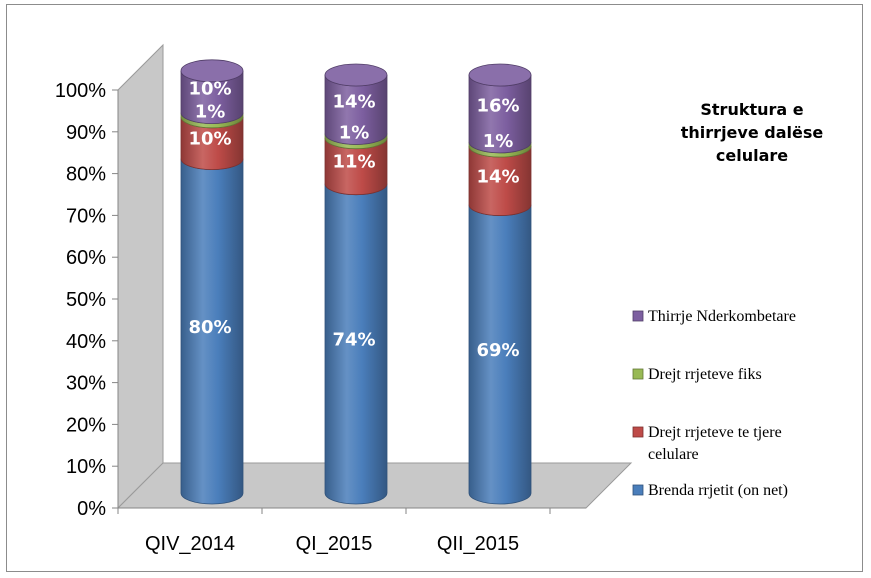 The width and height of the screenshot is (871, 578). Describe the element at coordinates (478, 544) in the screenshot. I see `x-category-label: QII_2015` at that location.